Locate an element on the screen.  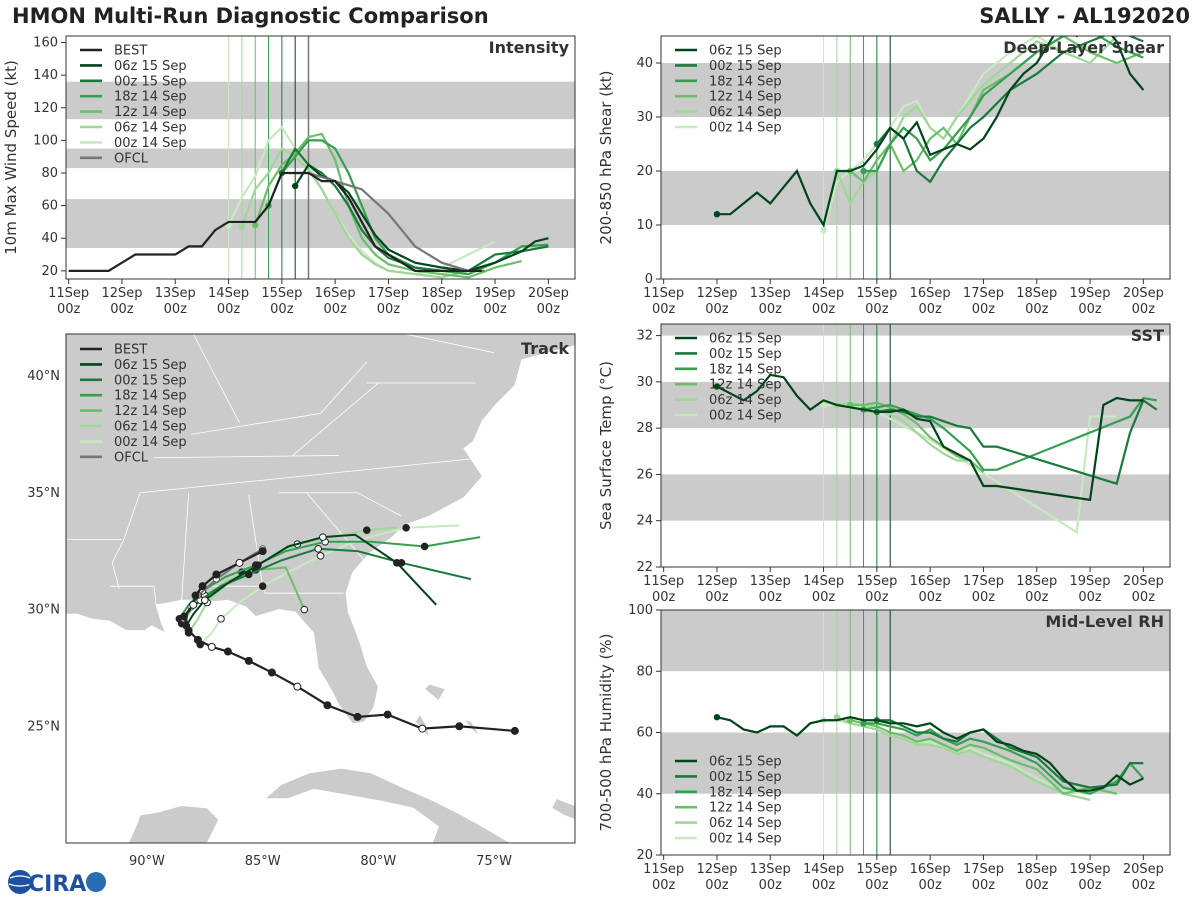
sst-xtick-label: 18Sep is located at coordinates (1036, 581).